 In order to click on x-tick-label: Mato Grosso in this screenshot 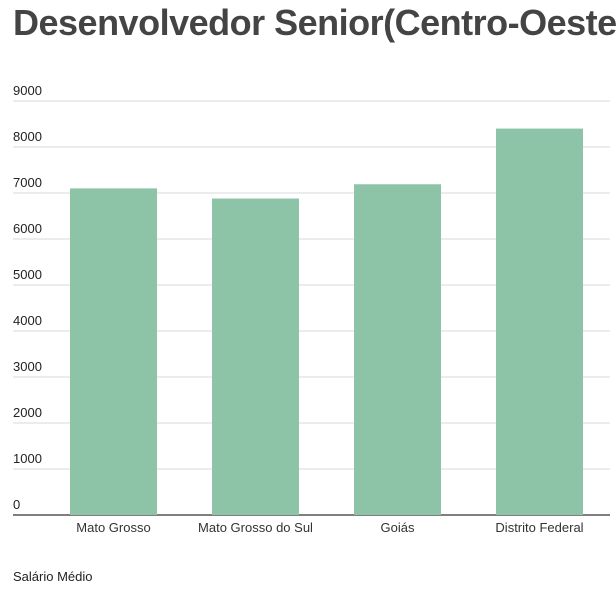, I will do `click(113, 527)`.